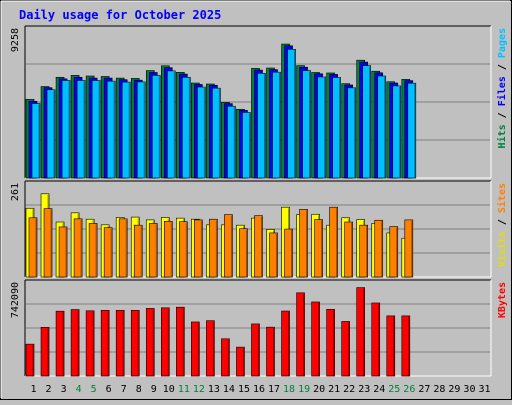  What do you see at coordinates (502, 136) in the screenshot?
I see `legend-entry: Hits` at bounding box center [502, 136].